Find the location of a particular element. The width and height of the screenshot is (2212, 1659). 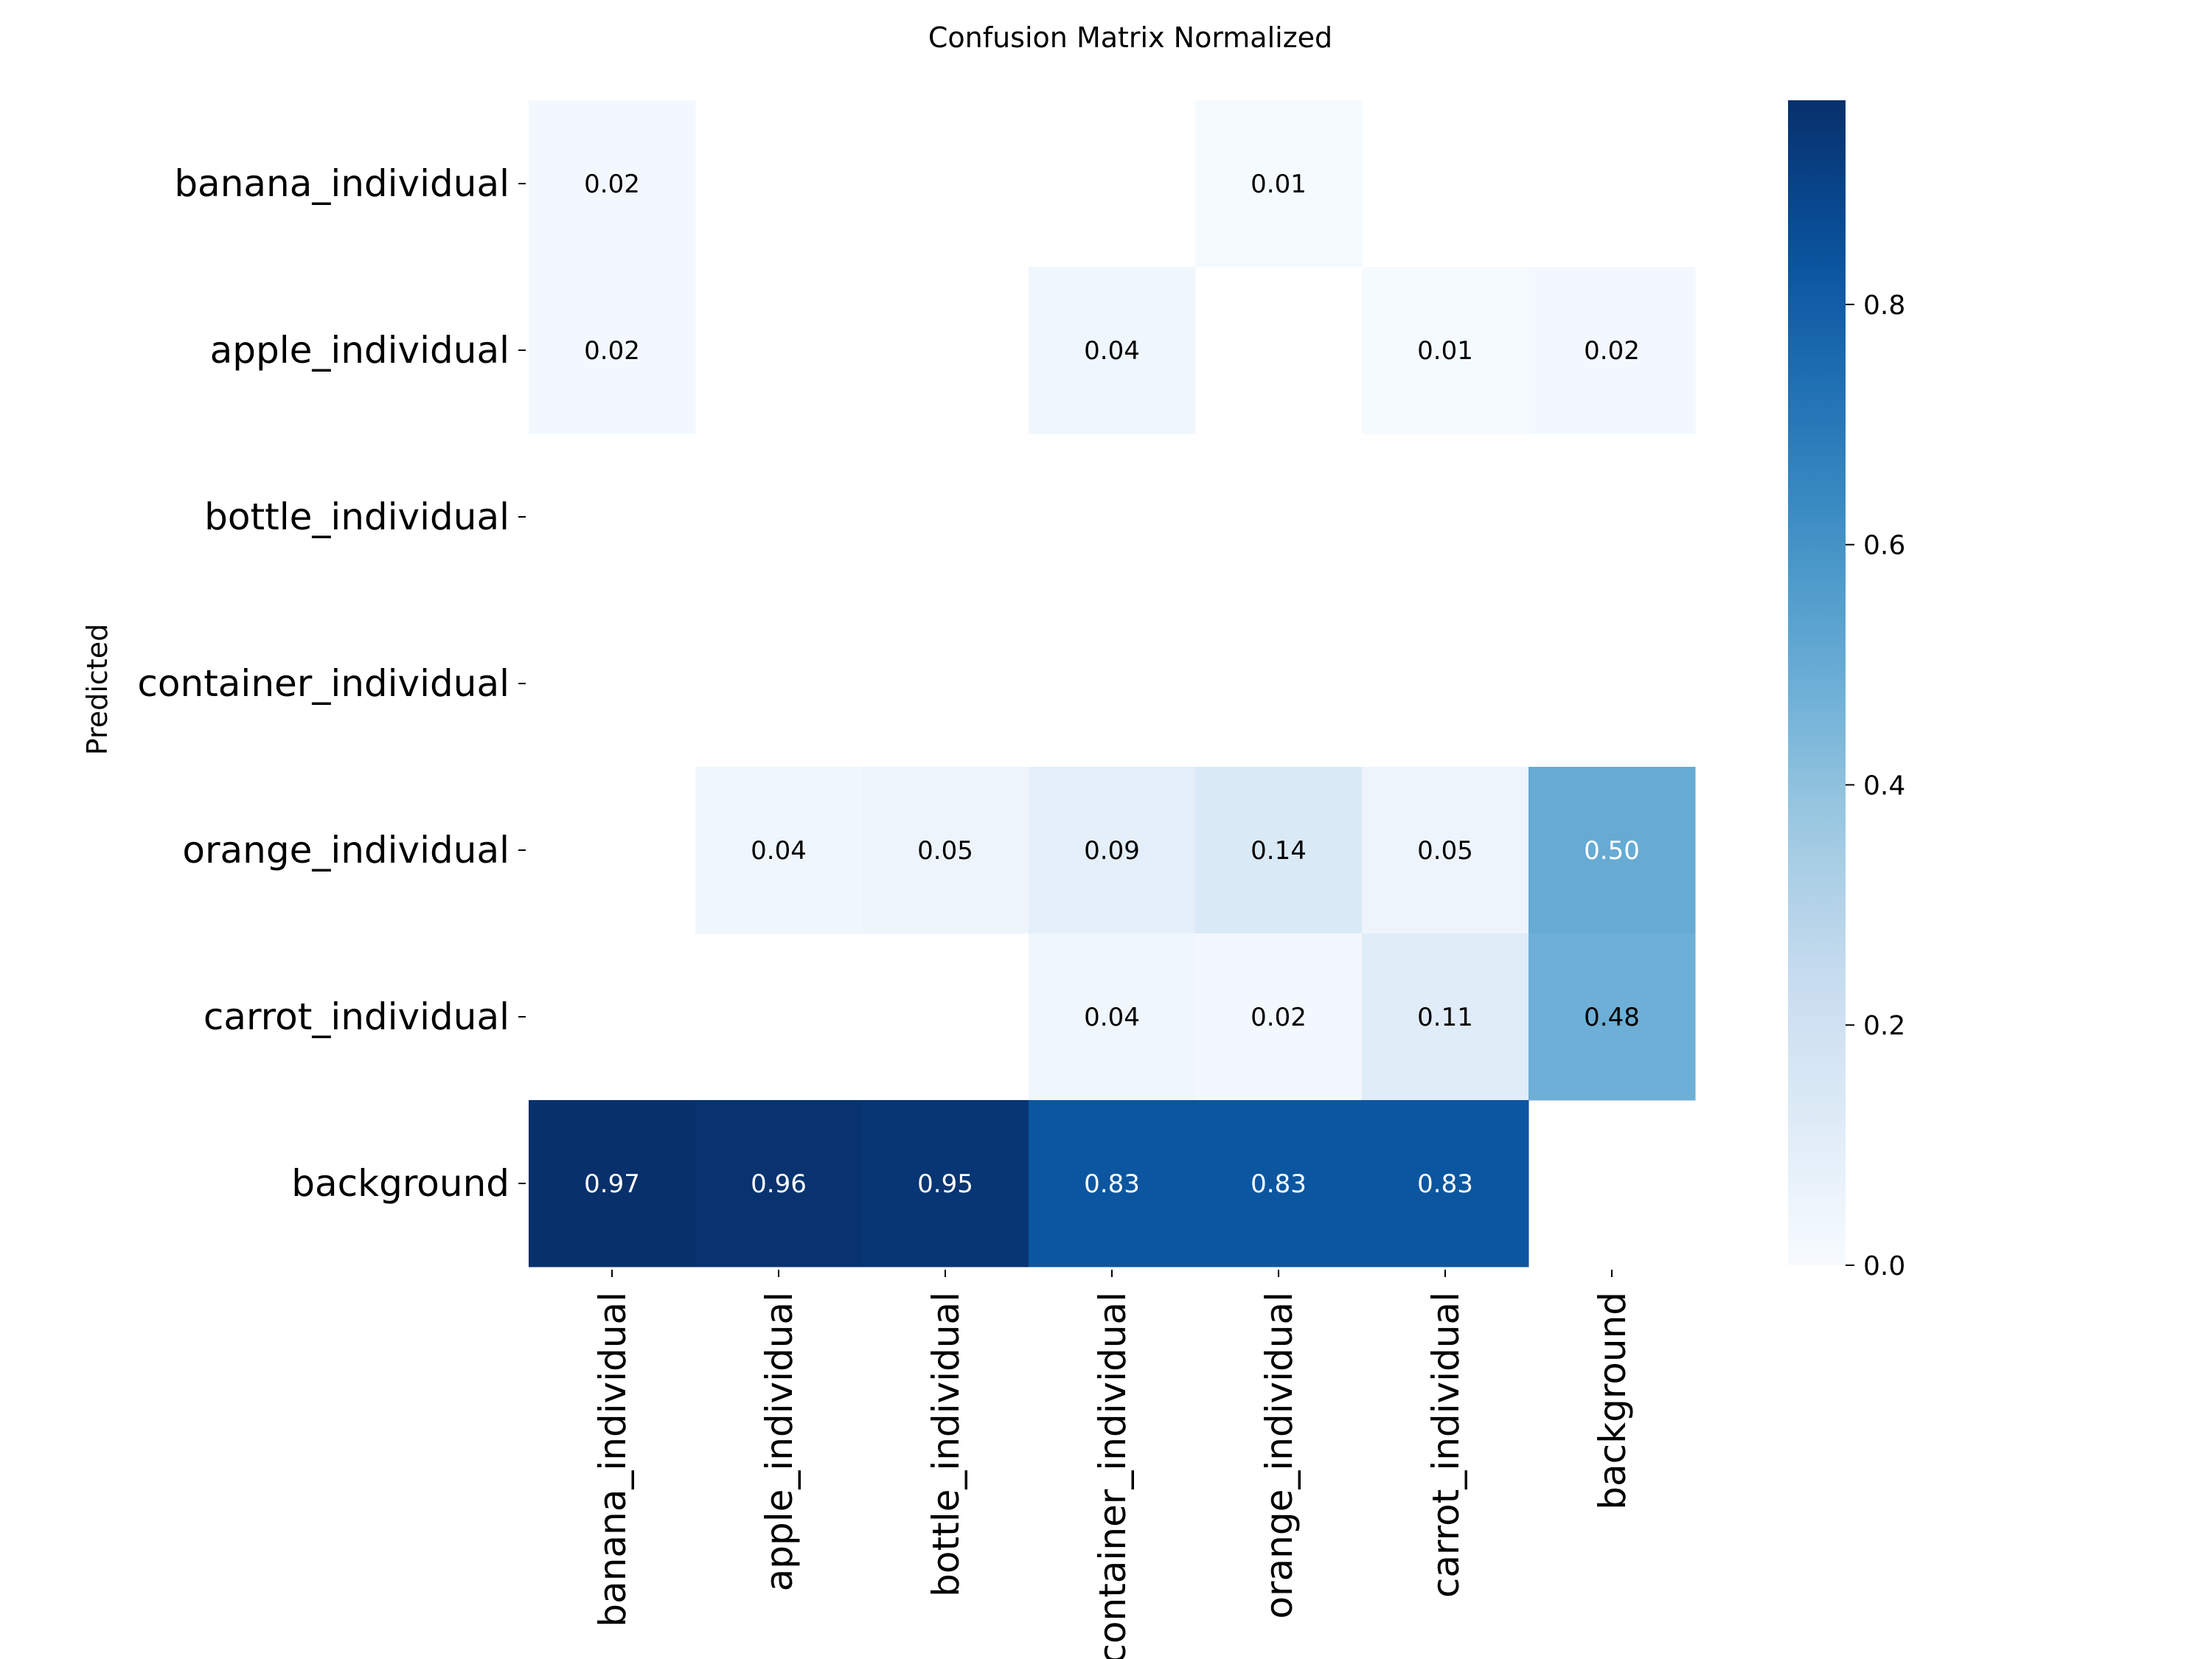

cell-value-label: 0.50 is located at coordinates (1612, 851).